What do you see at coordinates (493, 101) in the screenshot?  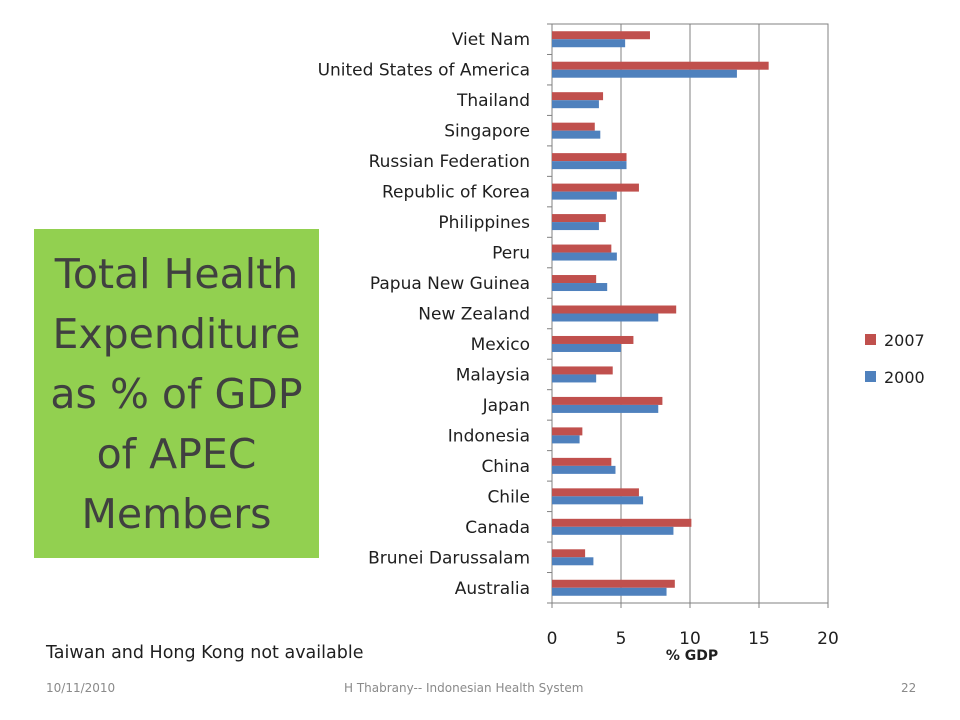 I see `category-label: Thailand` at bounding box center [493, 101].